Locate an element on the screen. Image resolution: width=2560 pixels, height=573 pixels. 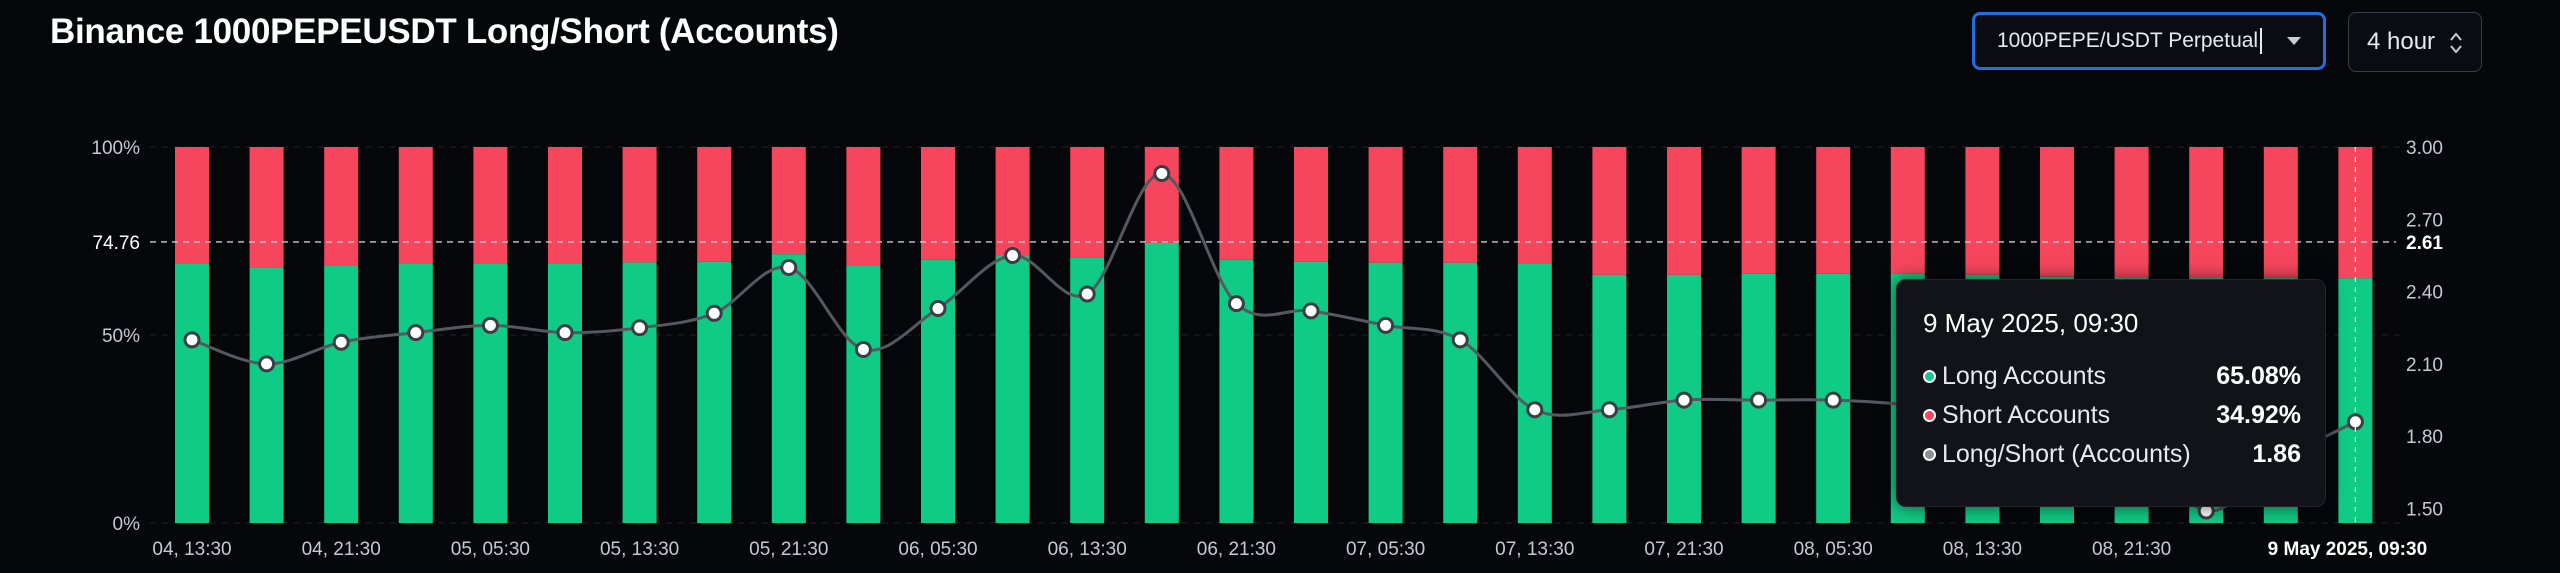
symbol-select: 1000PEPE/USDT Perpetual is located at coordinates (2149, 41).